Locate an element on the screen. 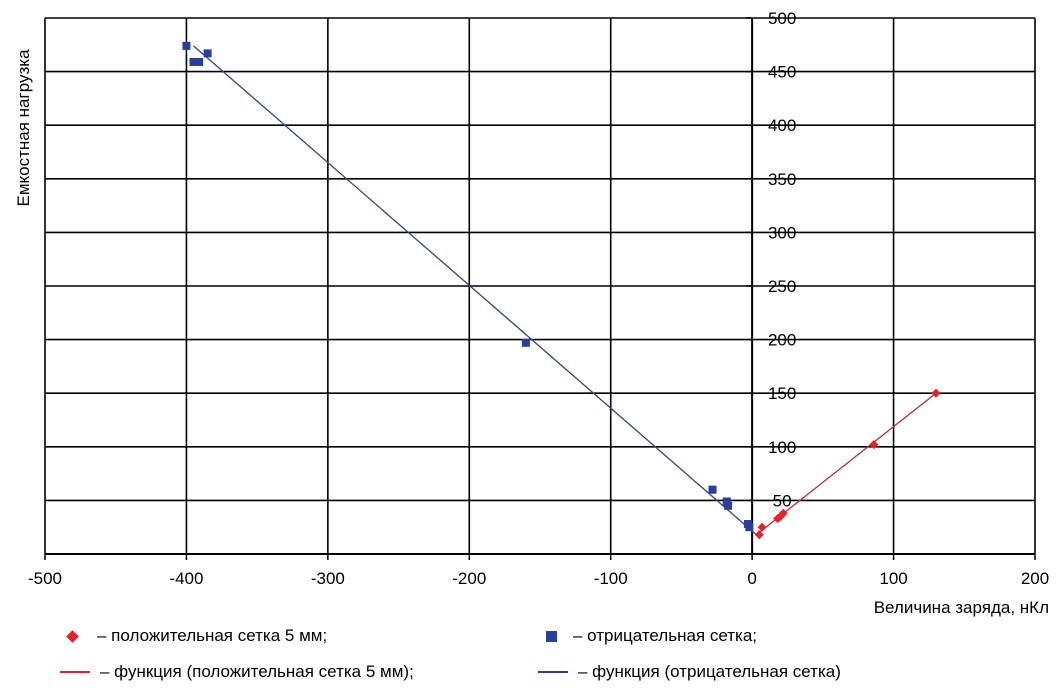  y-tick-label: 400 is located at coordinates (782, 125).